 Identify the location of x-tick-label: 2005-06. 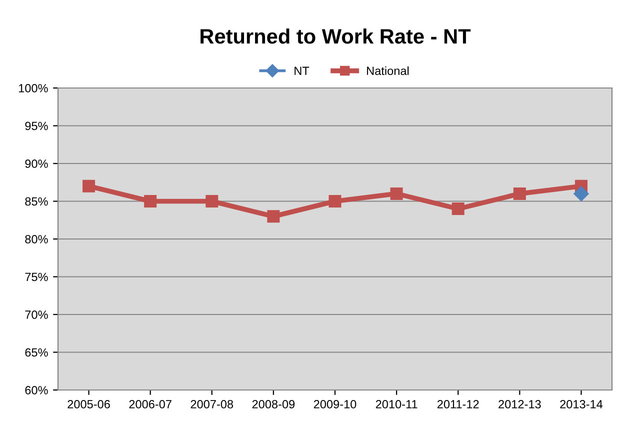
(89, 404).